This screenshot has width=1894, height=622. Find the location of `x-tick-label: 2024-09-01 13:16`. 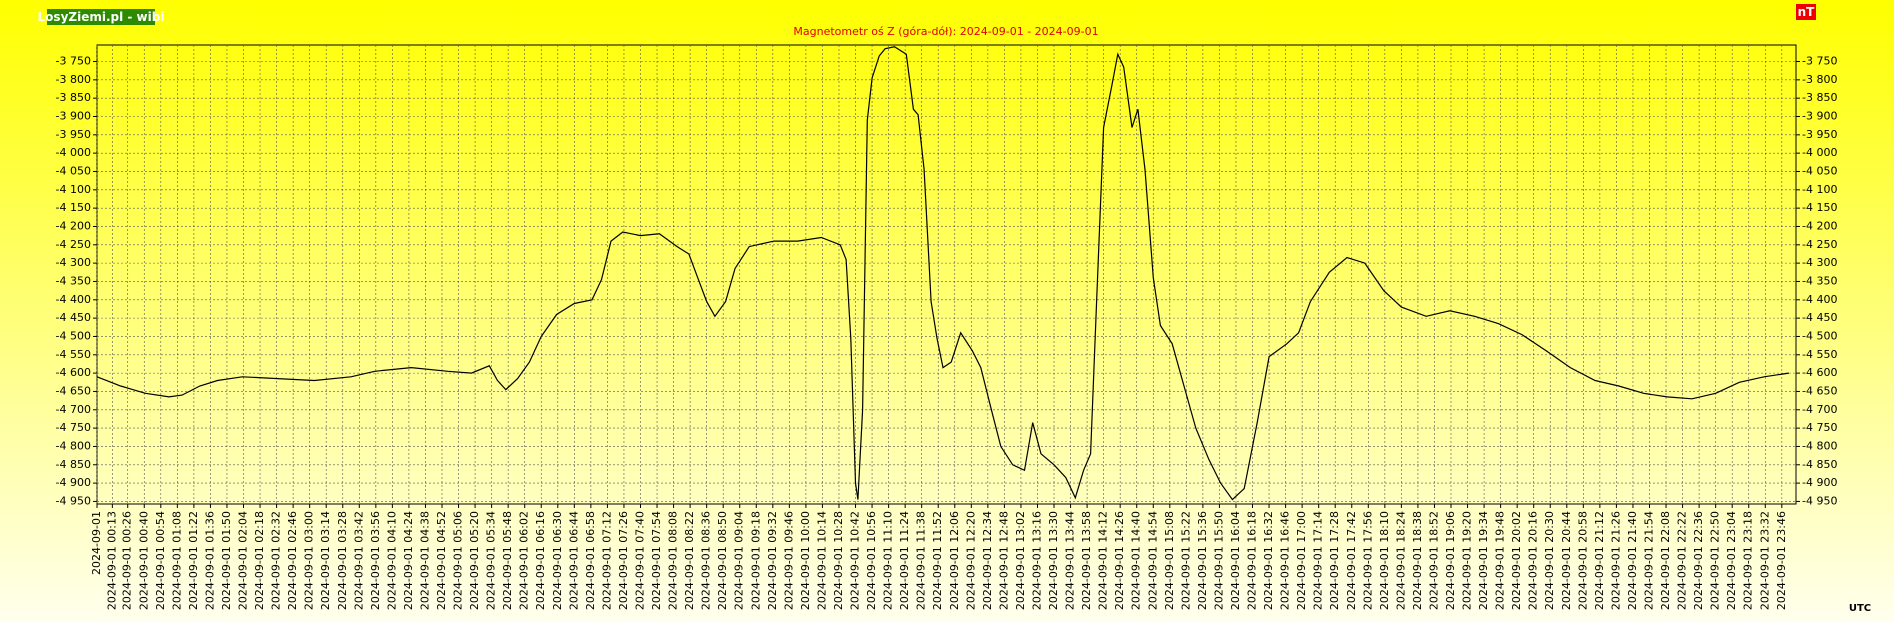

x-tick-label: 2024-09-01 13:16 is located at coordinates (1036, 560).